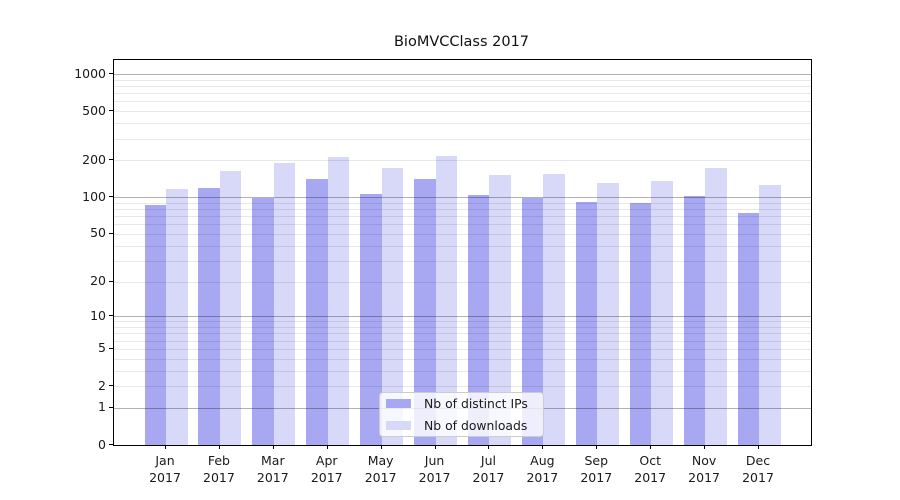 This screenshot has width=900, height=500. I want to click on legend-item-downloads: Nb of downloads, so click(464, 425).